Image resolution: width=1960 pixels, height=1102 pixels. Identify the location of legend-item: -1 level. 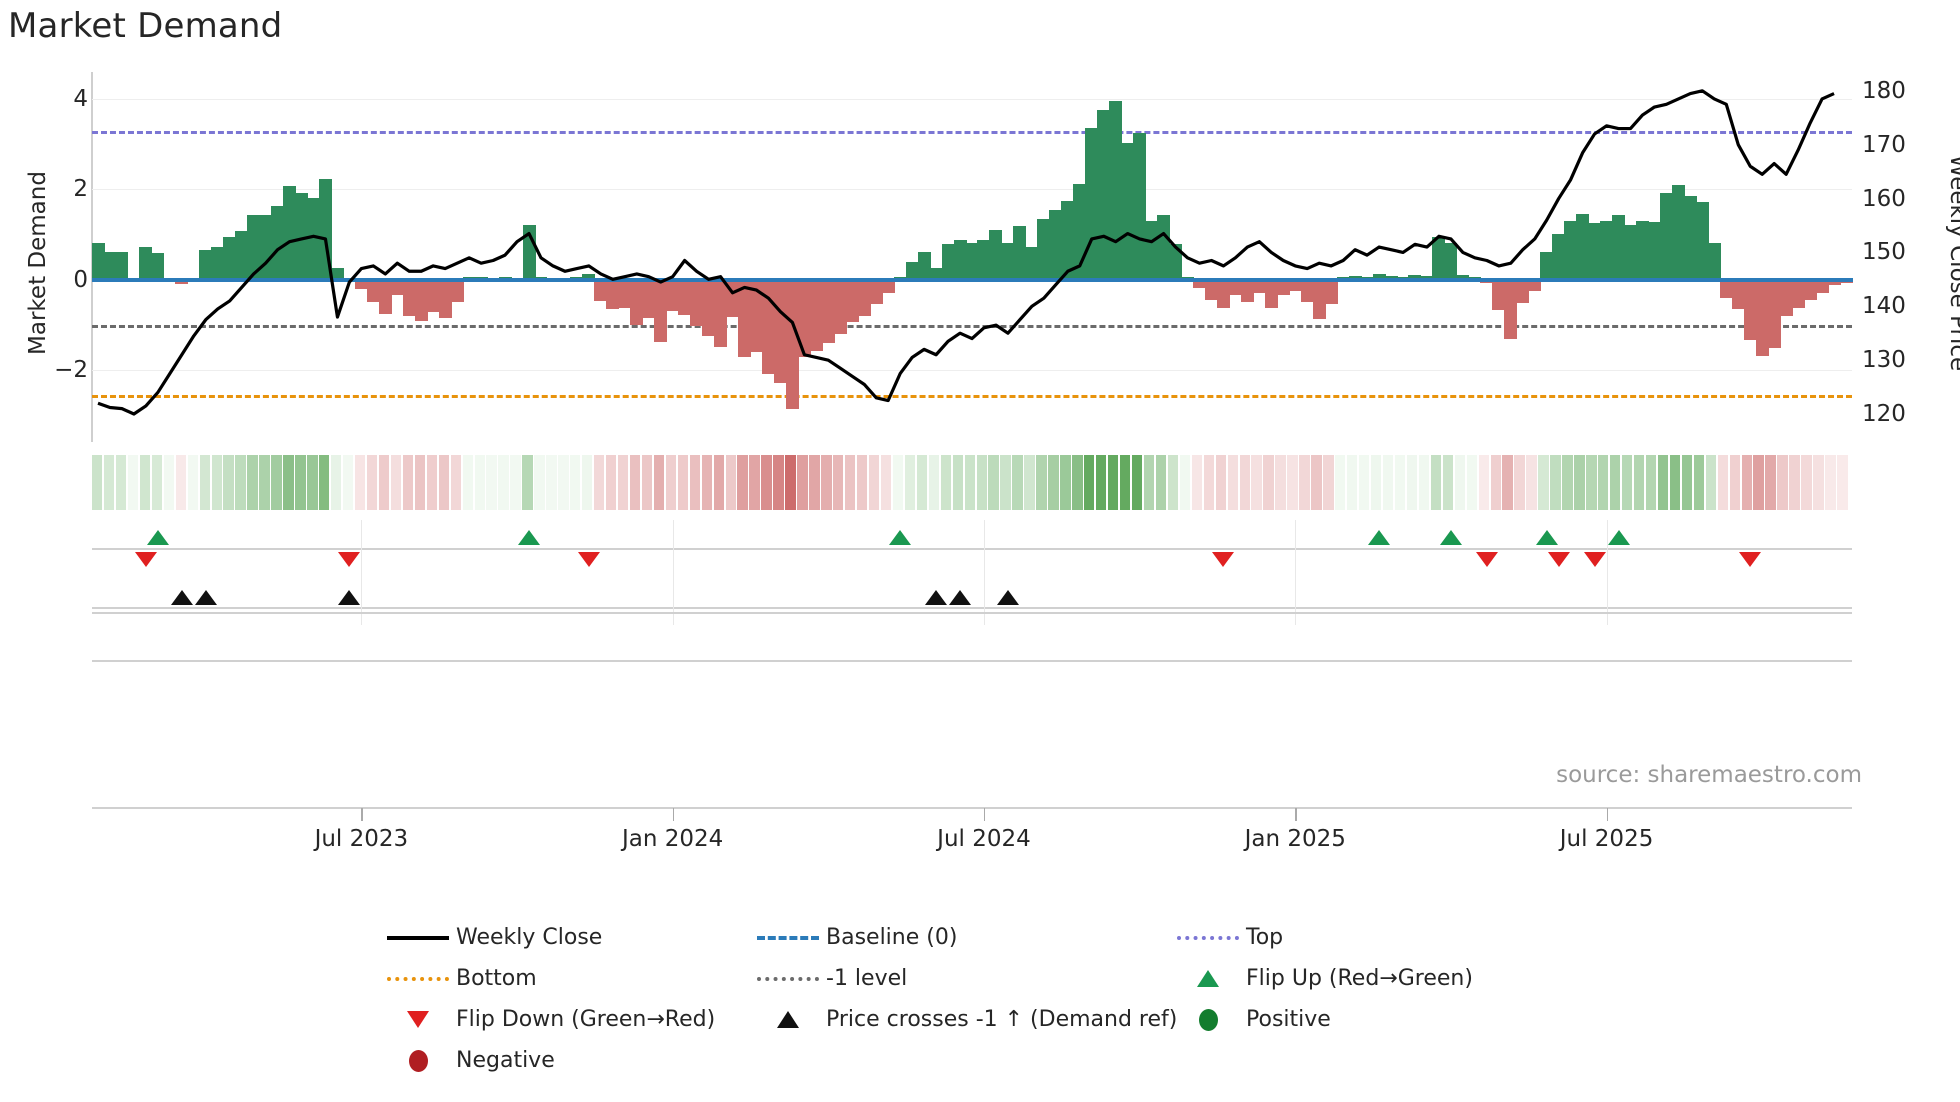
(960, 978).